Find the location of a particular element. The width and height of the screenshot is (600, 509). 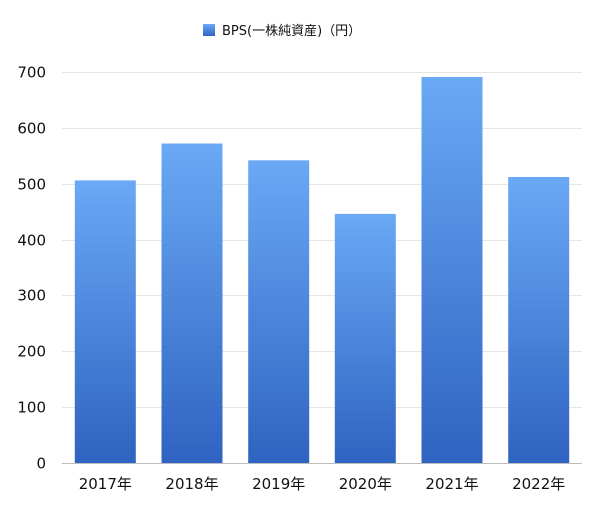

y-tick-label: 300 is located at coordinates (31, 296).